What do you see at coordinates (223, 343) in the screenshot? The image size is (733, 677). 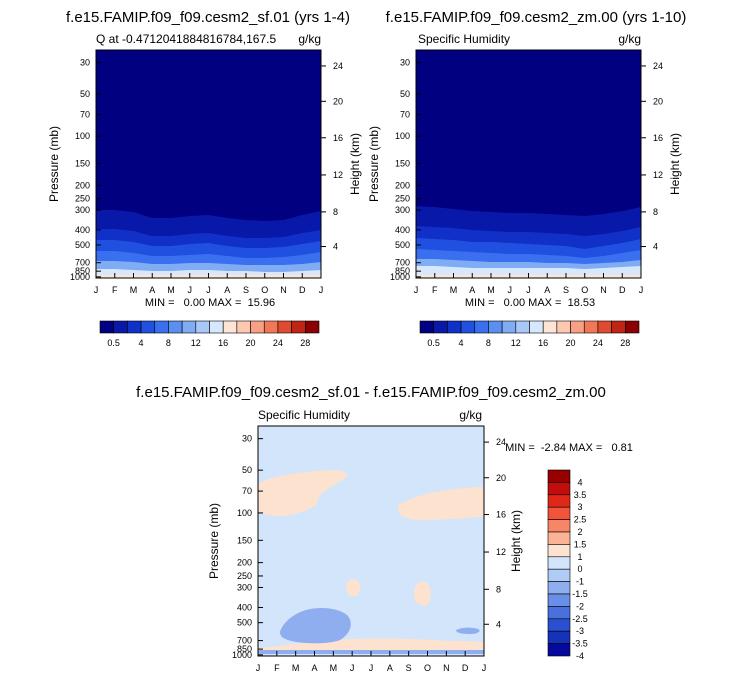 I see `colorbar-label: 16` at bounding box center [223, 343].